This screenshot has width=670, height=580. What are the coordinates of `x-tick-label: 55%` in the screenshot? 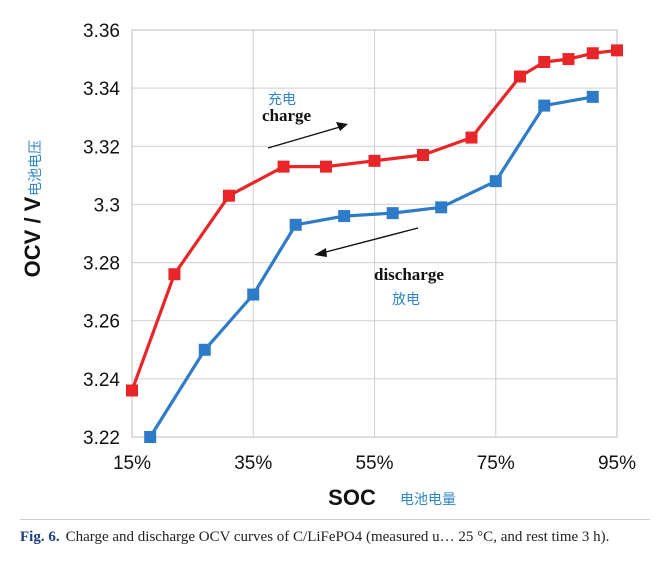 It's located at (374, 463).